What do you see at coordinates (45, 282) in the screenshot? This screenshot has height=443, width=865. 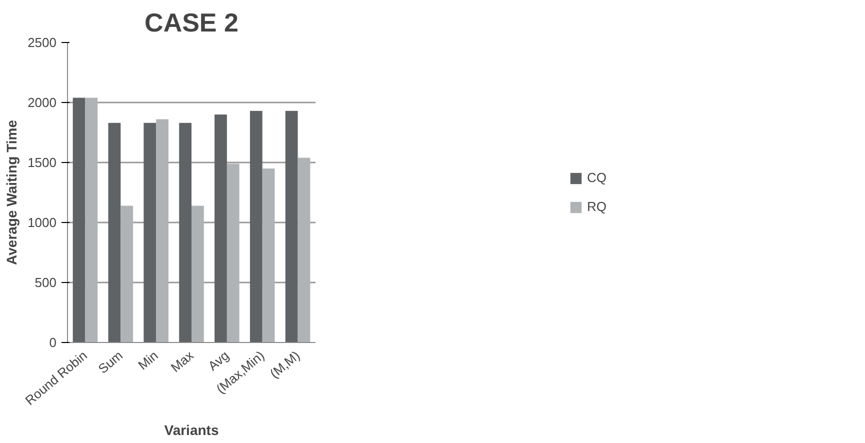 I see `y-tick-label: 500` at bounding box center [45, 282].